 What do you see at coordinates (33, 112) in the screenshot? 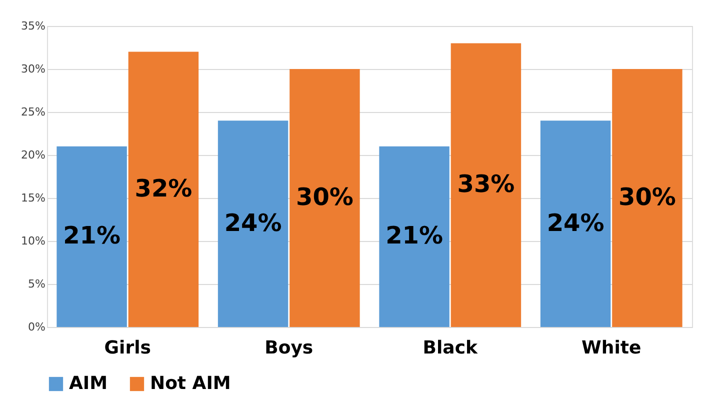
I see `y-tick-label: 25%` at bounding box center [33, 112].